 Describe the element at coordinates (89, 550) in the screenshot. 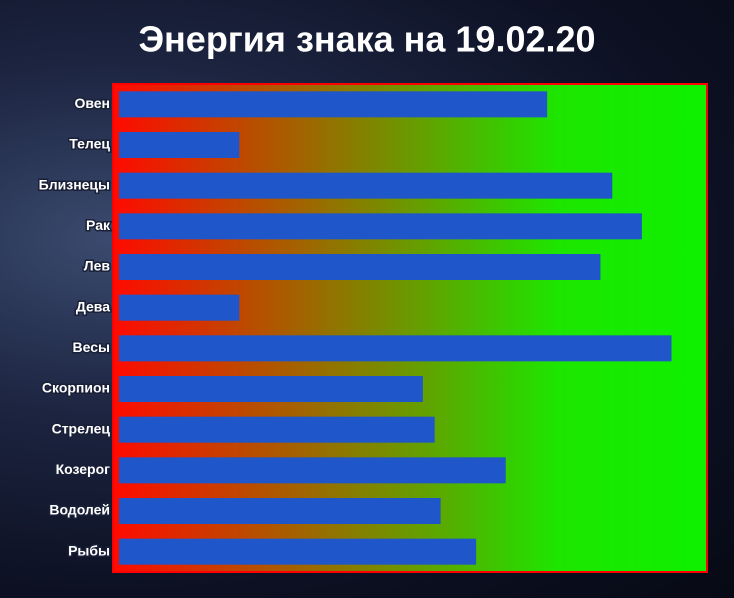

I see `y-tick-label: Рыбы` at that location.